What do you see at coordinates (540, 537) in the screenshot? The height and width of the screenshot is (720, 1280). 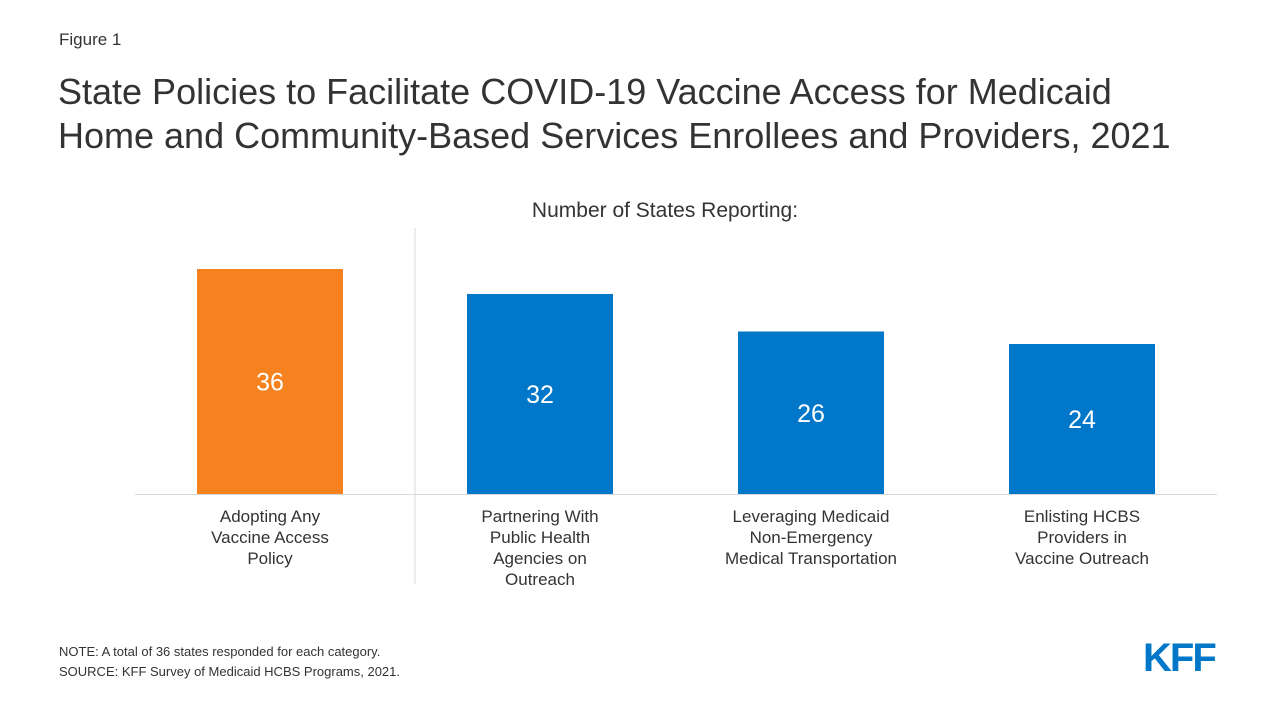 I see `category-label-line: Public Health` at bounding box center [540, 537].